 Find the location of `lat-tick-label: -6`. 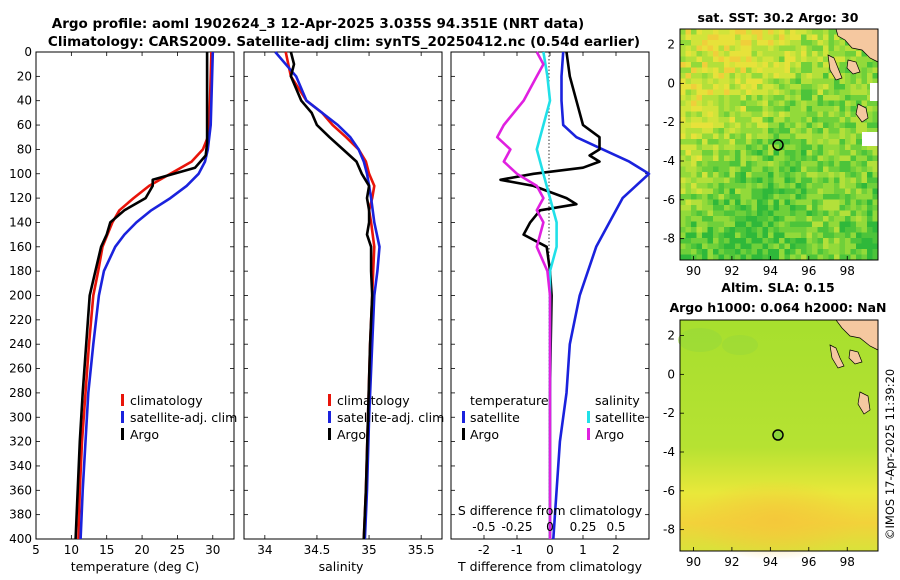

lat-tick-label: -6 is located at coordinates (669, 491).